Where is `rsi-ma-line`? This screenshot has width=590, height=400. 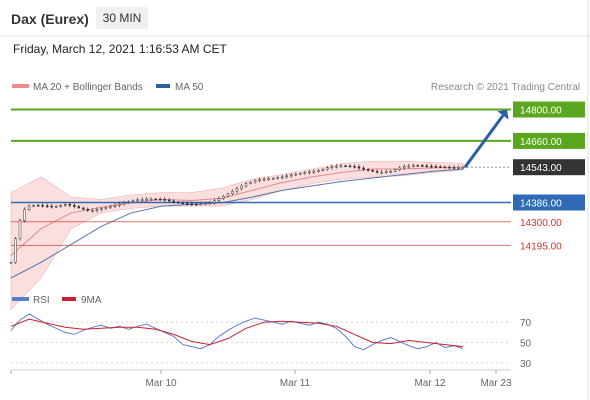 rsi-ma-line is located at coordinates (237, 333).